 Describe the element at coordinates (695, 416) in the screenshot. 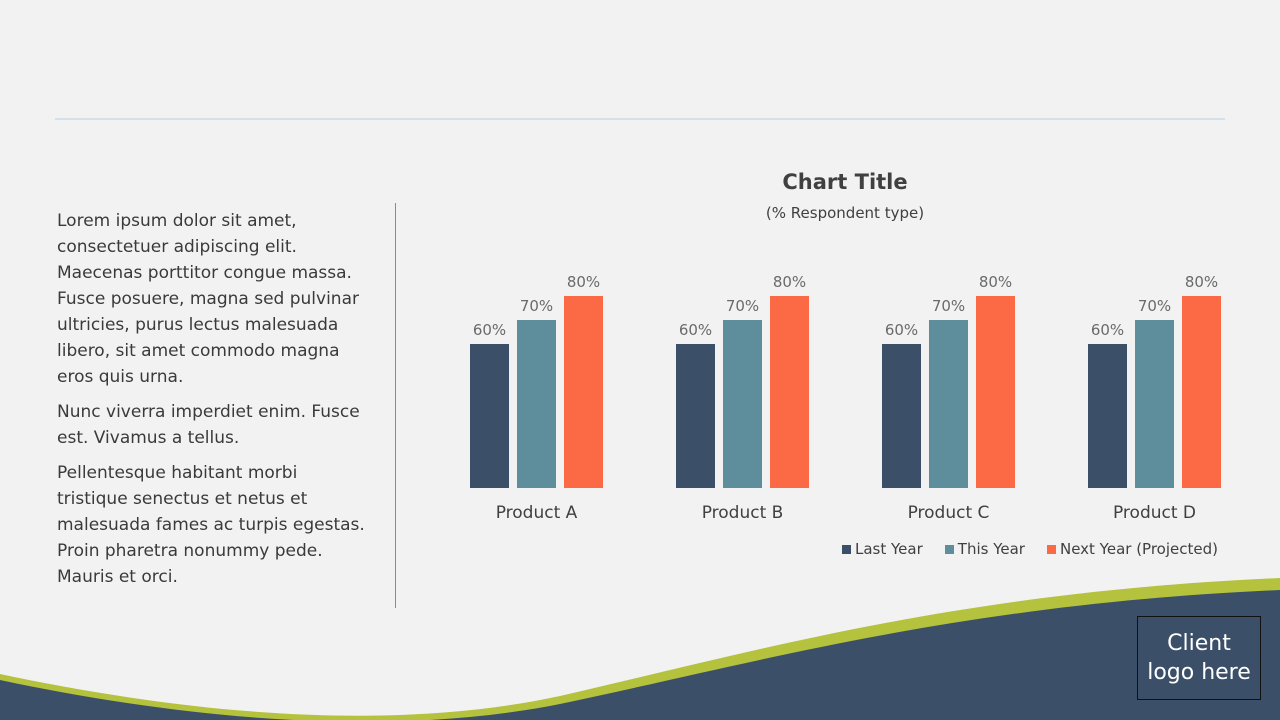

I see `bar-product-b-last-year` at that location.